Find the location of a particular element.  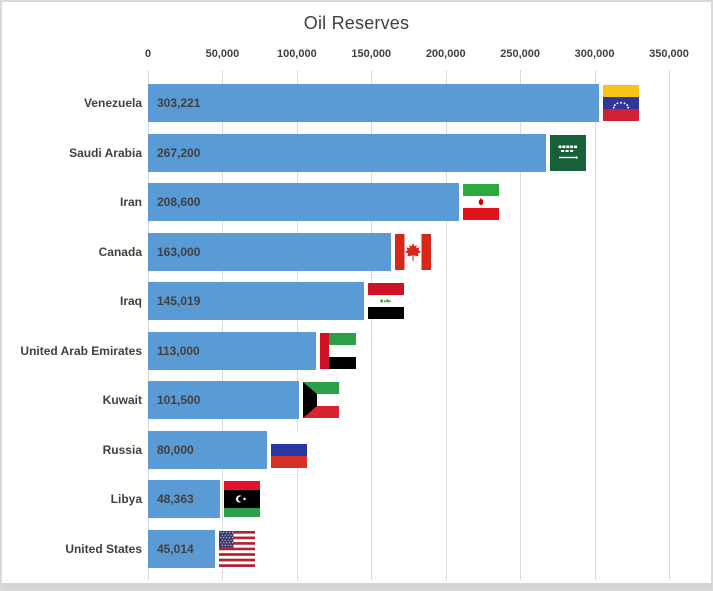

category-label: Canada is located at coordinates (120, 251).